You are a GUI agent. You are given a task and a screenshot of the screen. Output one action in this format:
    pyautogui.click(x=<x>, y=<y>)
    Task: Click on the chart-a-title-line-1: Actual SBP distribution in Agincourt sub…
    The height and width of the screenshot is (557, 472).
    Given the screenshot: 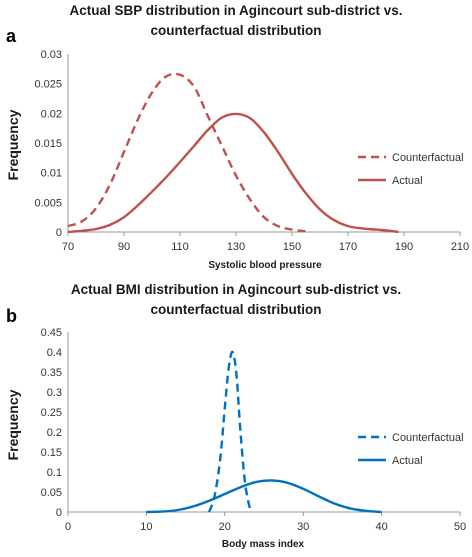 What is the action you would take?
    pyautogui.click(x=235, y=10)
    